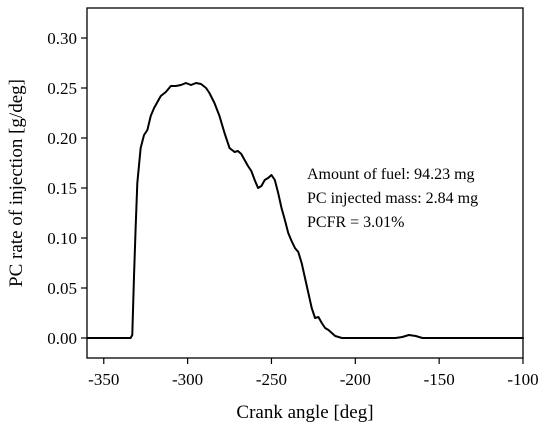 The image size is (550, 430). Describe the element at coordinates (62, 238) in the screenshot. I see `y-tick-label: 0.10` at that location.